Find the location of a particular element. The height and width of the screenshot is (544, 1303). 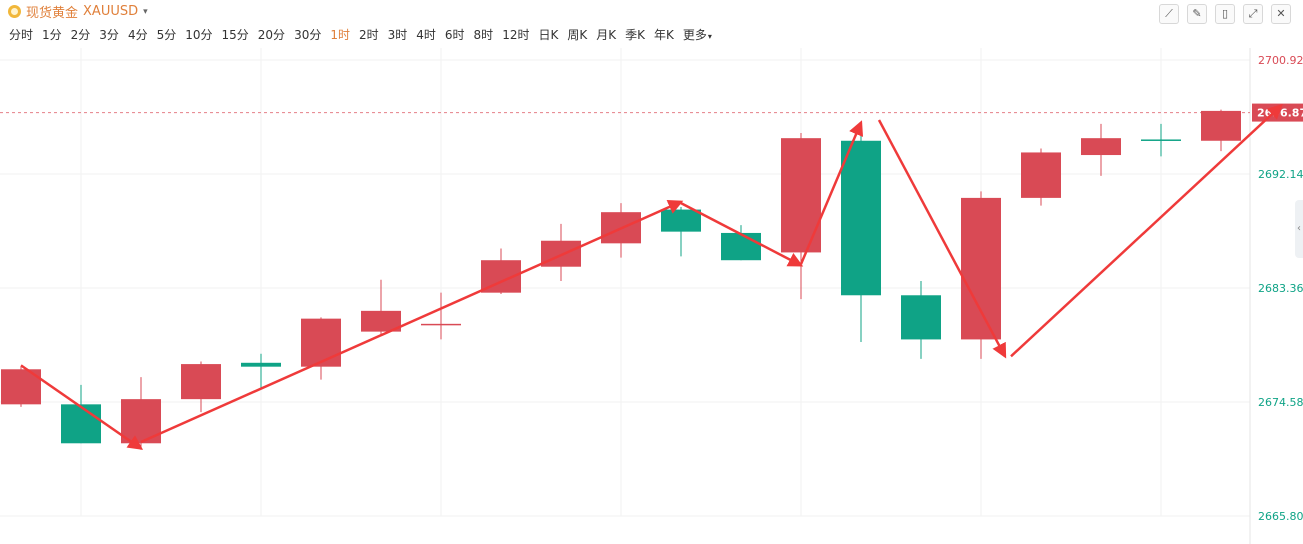

expand-icon: ⤢ is located at coordinates (1253, 14).